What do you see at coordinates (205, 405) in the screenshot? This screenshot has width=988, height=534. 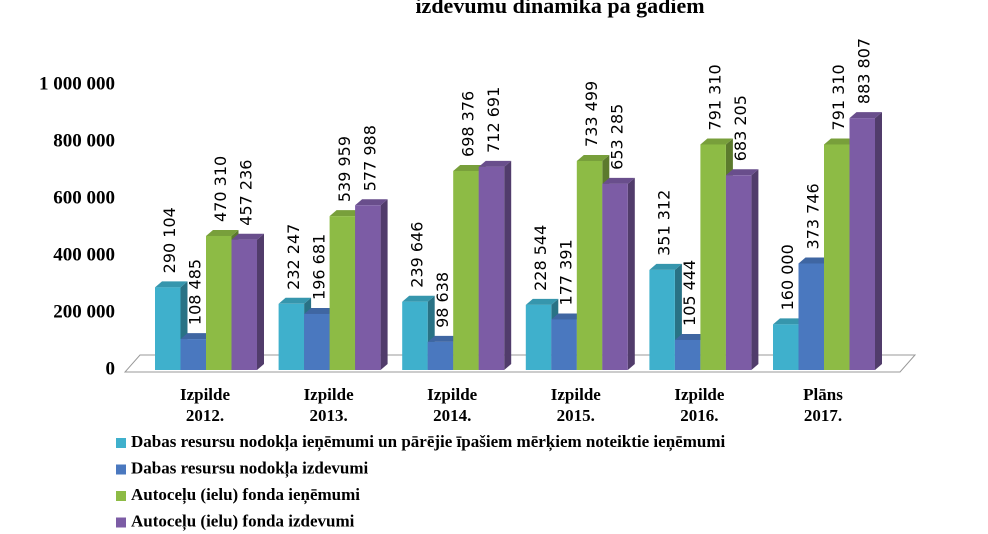 I see `x-tick-label: Izpilde 2012.` at bounding box center [205, 405].